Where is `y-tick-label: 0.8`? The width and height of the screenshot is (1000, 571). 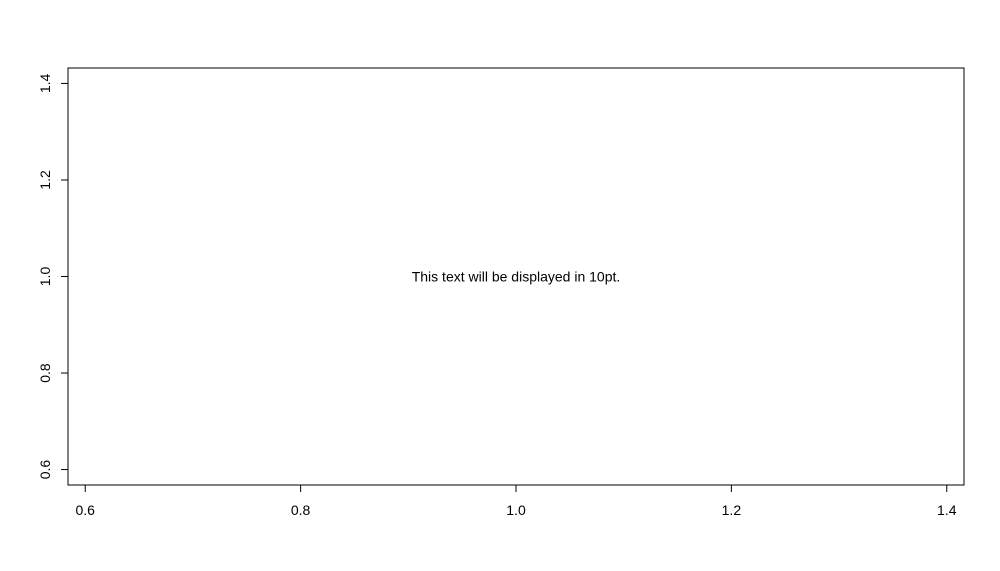
y-tick-label: 0.8 is located at coordinates (45, 373).